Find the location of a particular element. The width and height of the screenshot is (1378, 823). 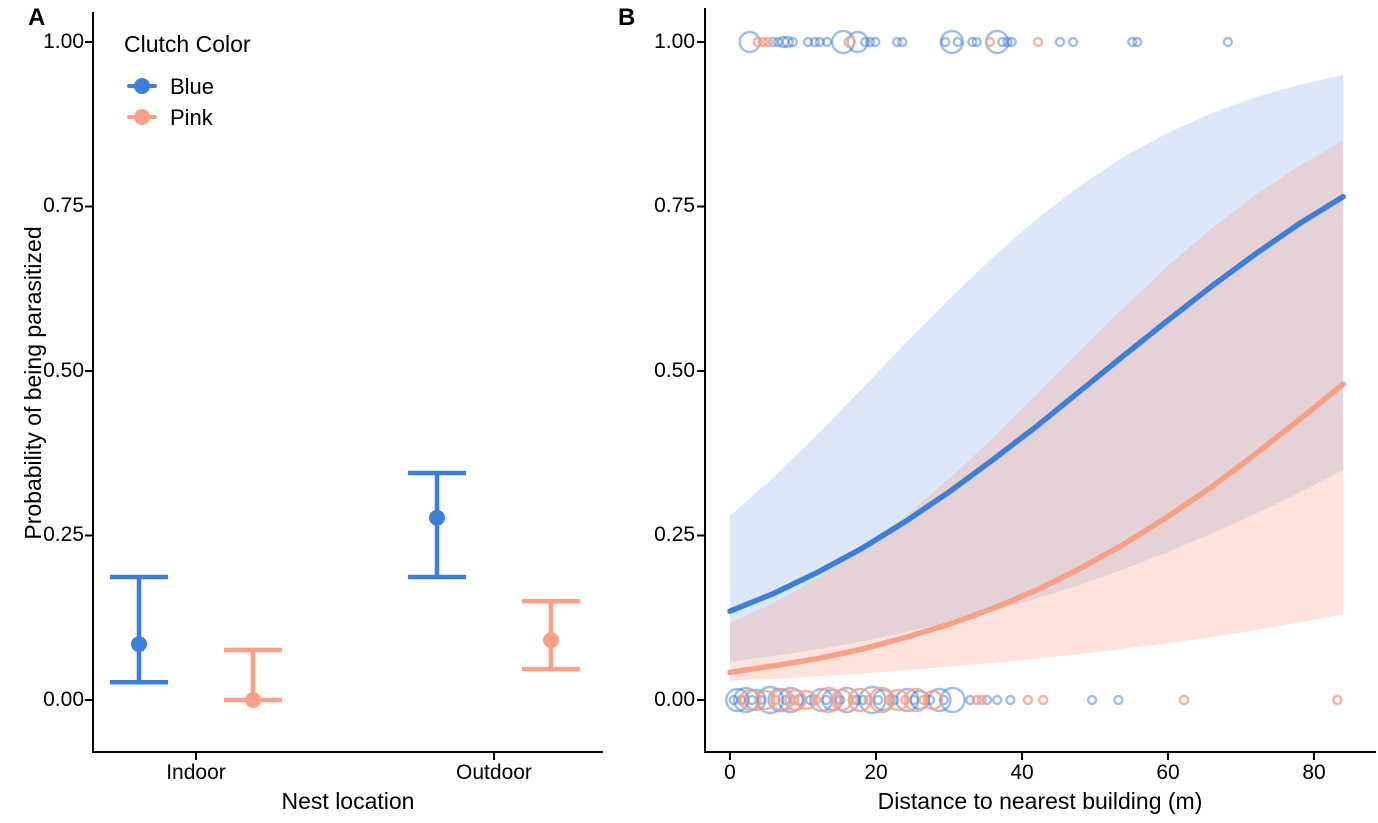

panel-b-ytick-0.75: 0.75 is located at coordinates (674, 205).